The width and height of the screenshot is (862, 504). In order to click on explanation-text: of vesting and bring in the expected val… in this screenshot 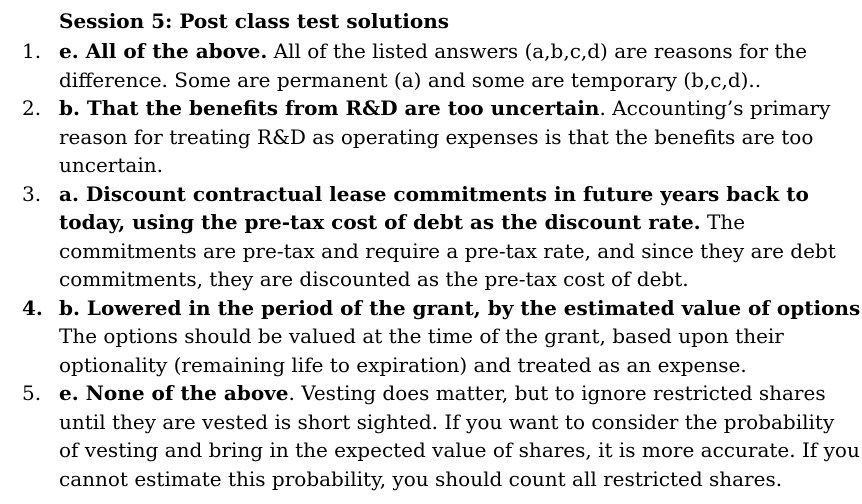, I will do `click(459, 450)`.